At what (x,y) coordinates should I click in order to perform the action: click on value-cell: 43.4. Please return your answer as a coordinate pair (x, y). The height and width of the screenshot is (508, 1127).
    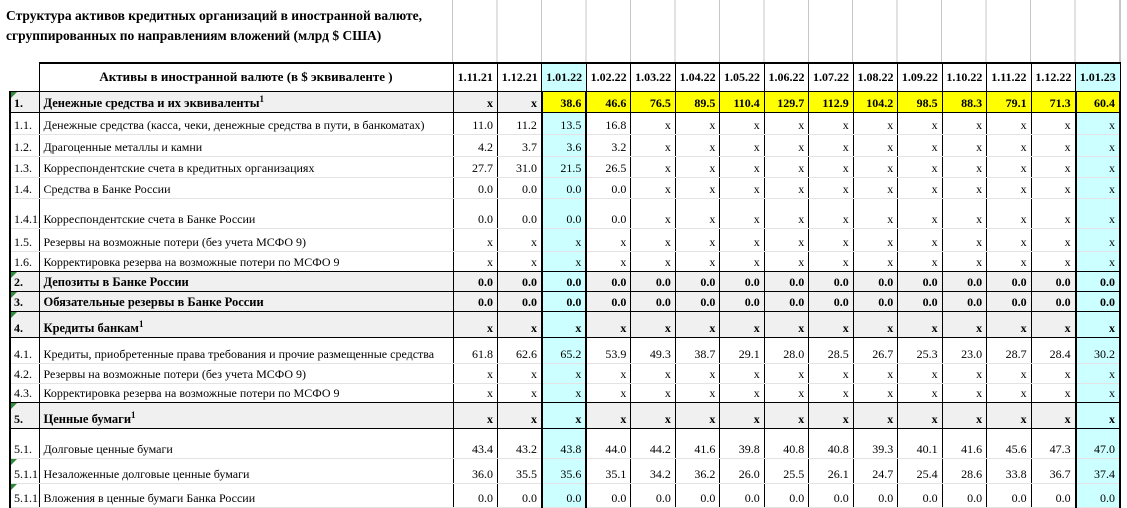
    Looking at the image, I should click on (475, 443).